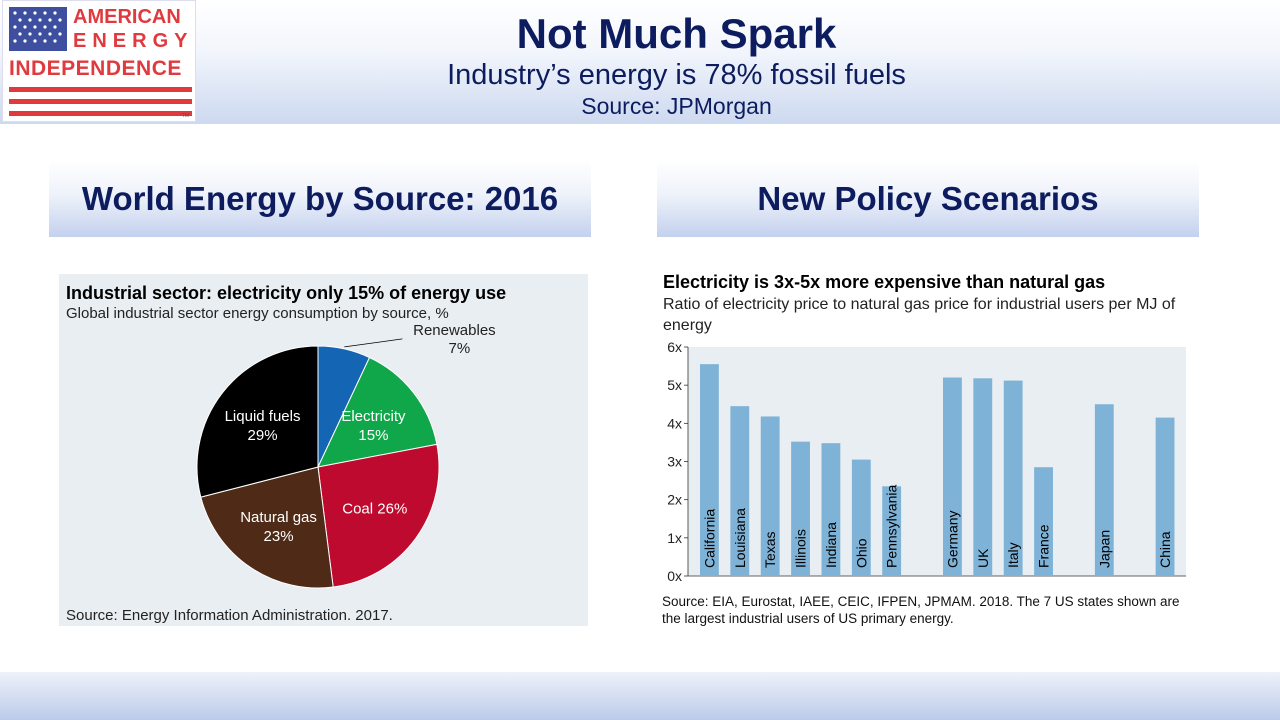  I want to click on page-source: Source: JPMorgan, so click(676, 106).